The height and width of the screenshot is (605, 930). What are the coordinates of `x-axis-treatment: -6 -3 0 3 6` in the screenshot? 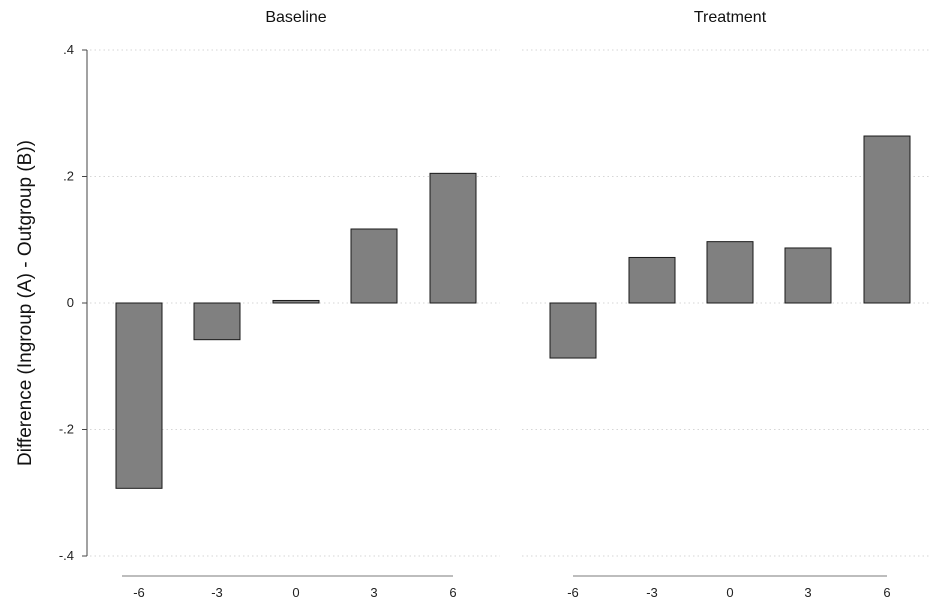 It's located at (729, 587).